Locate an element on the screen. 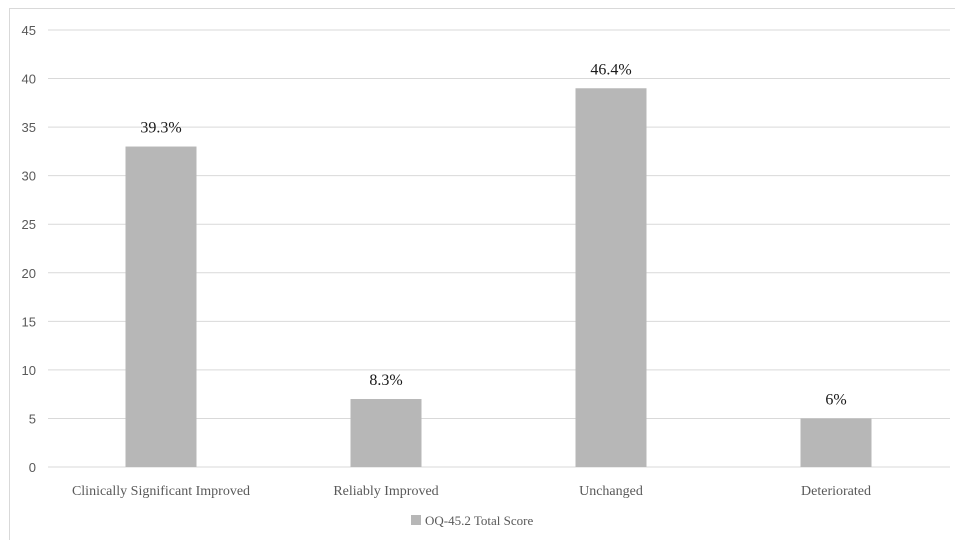 The image size is (957, 540). bar-data-label: 46.4% is located at coordinates (610, 69).